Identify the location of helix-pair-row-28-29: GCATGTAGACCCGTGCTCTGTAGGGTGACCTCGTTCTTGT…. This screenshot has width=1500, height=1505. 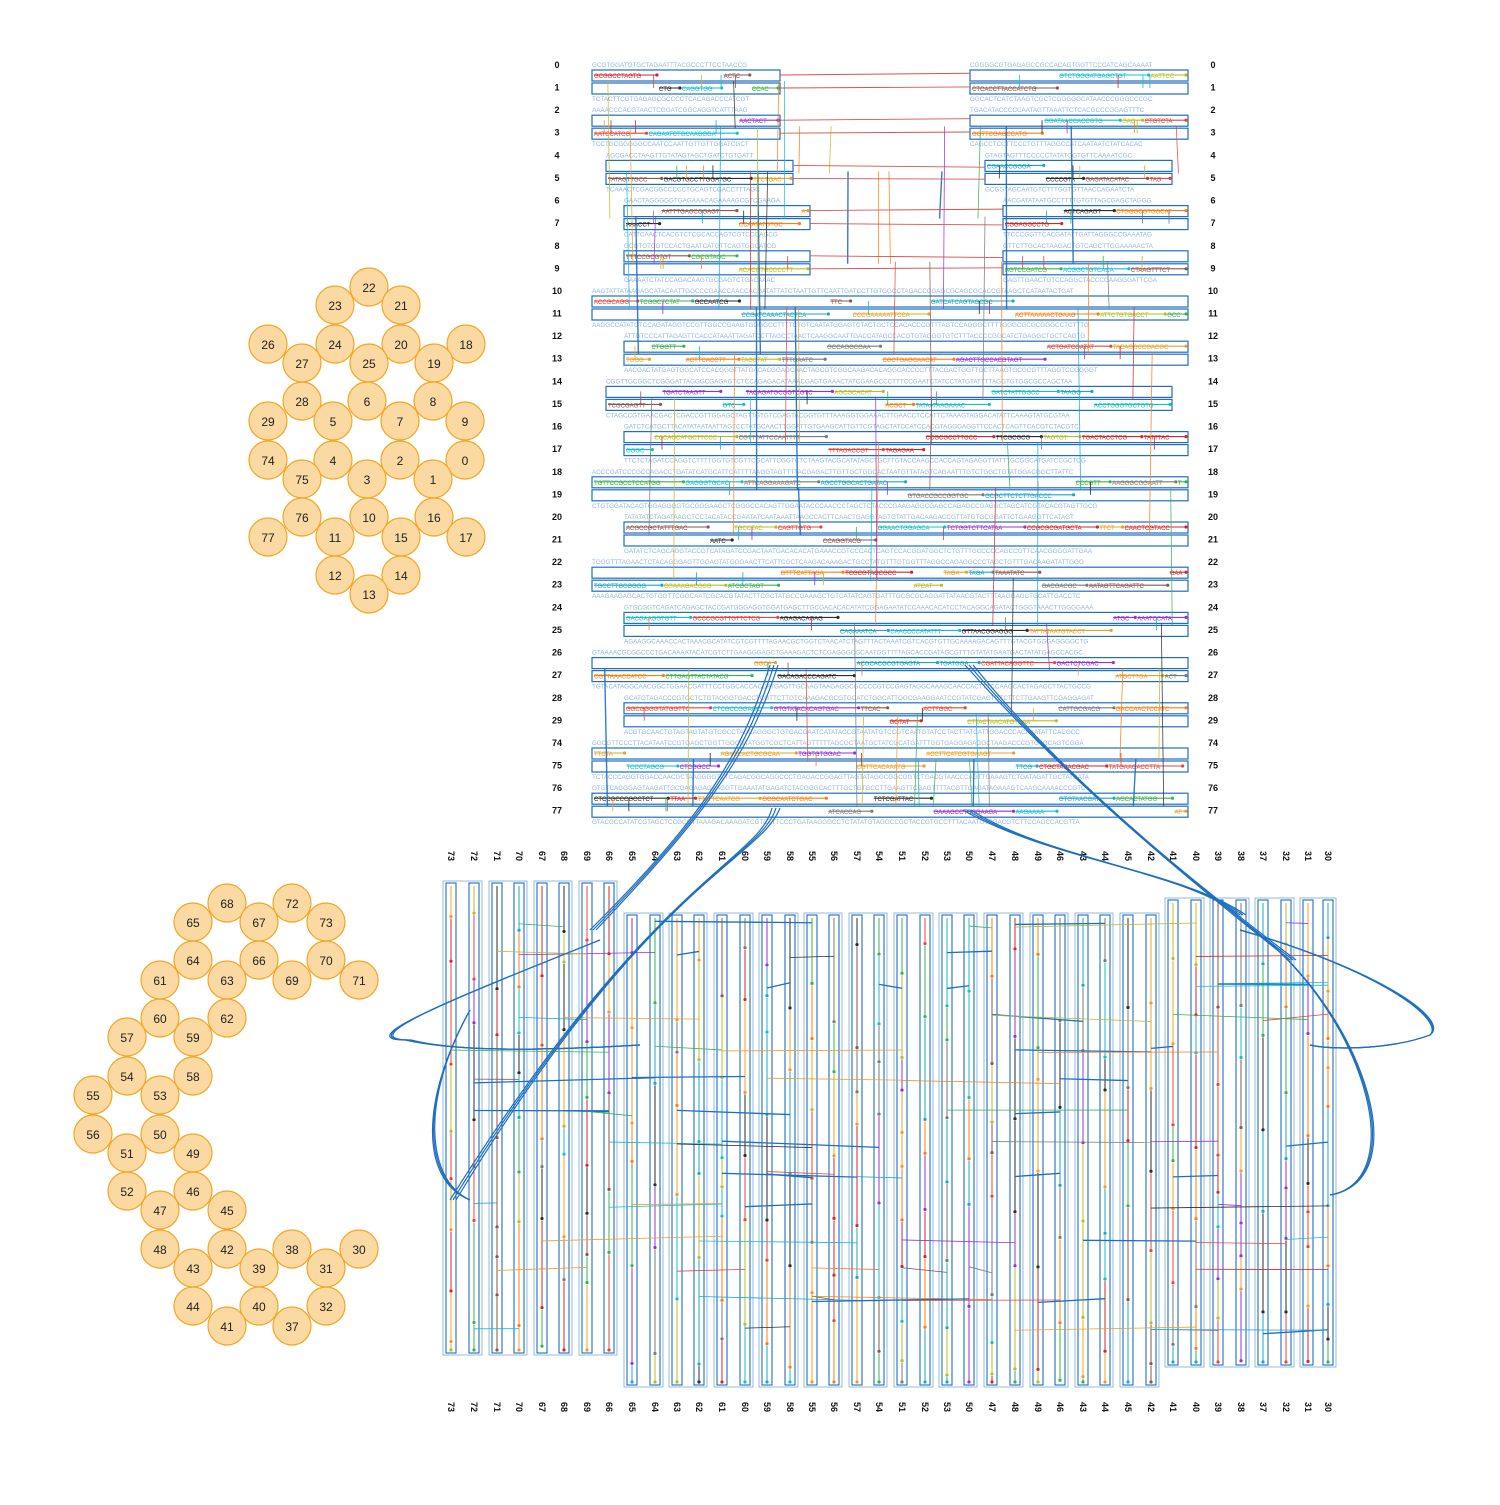
(885, 714).